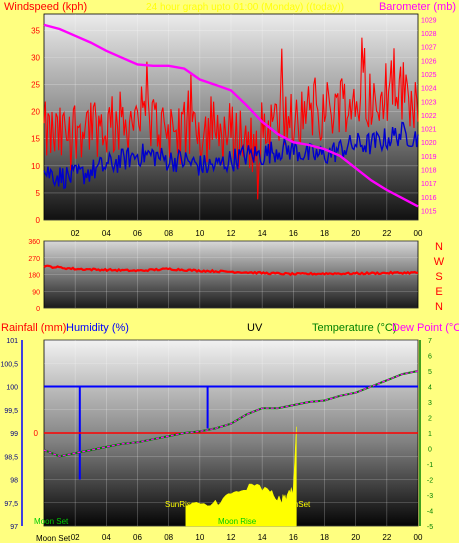  I want to click on rainfall-axis-title: Rainfall (mm), so click(33, 328).